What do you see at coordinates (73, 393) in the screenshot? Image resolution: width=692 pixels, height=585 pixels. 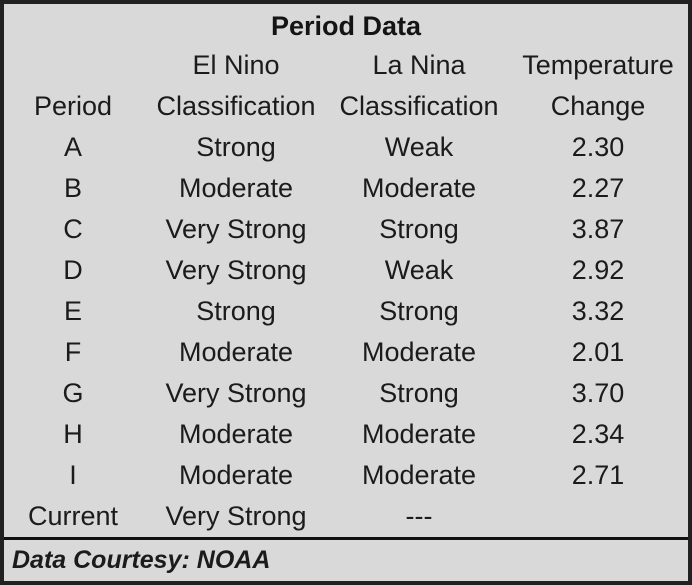 I see `period-cell: G` at bounding box center [73, 393].